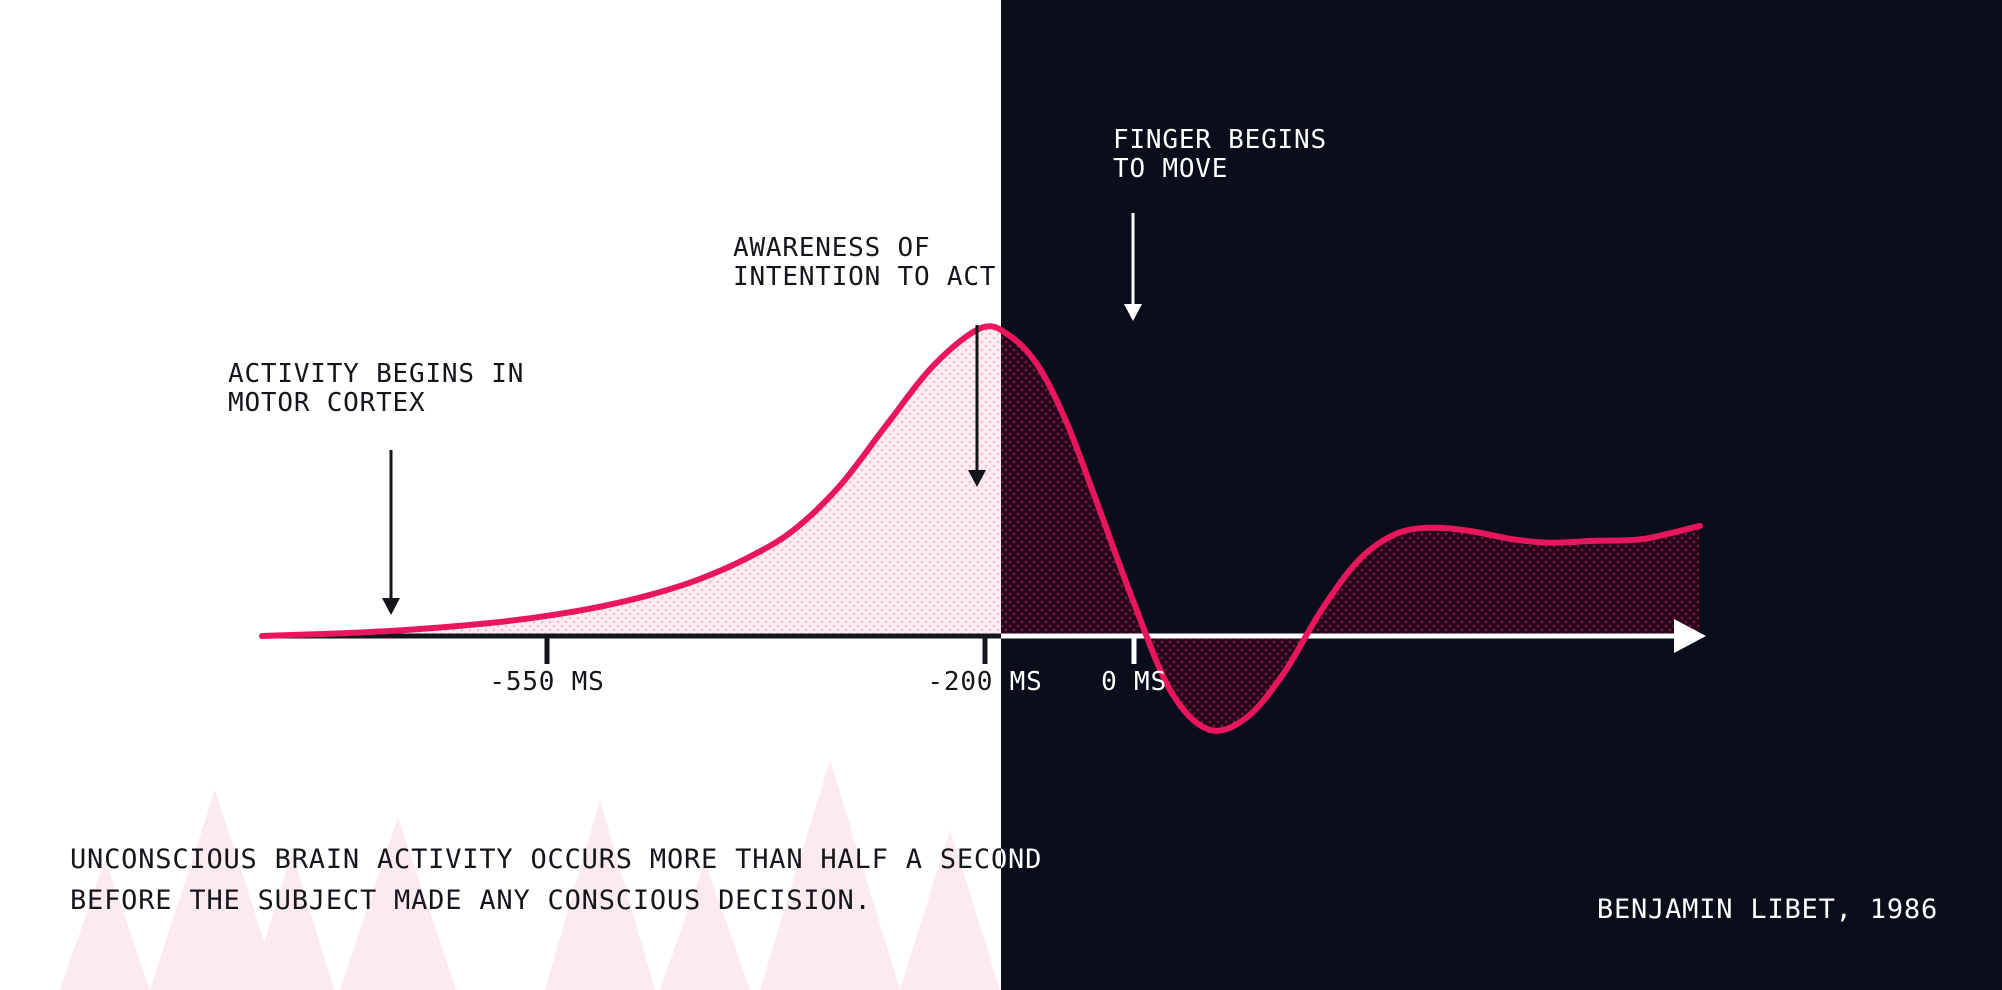 The width and height of the screenshot is (2002, 990). I want to click on annotation-label-light: INTENTION TO ACT, so click(864, 277).